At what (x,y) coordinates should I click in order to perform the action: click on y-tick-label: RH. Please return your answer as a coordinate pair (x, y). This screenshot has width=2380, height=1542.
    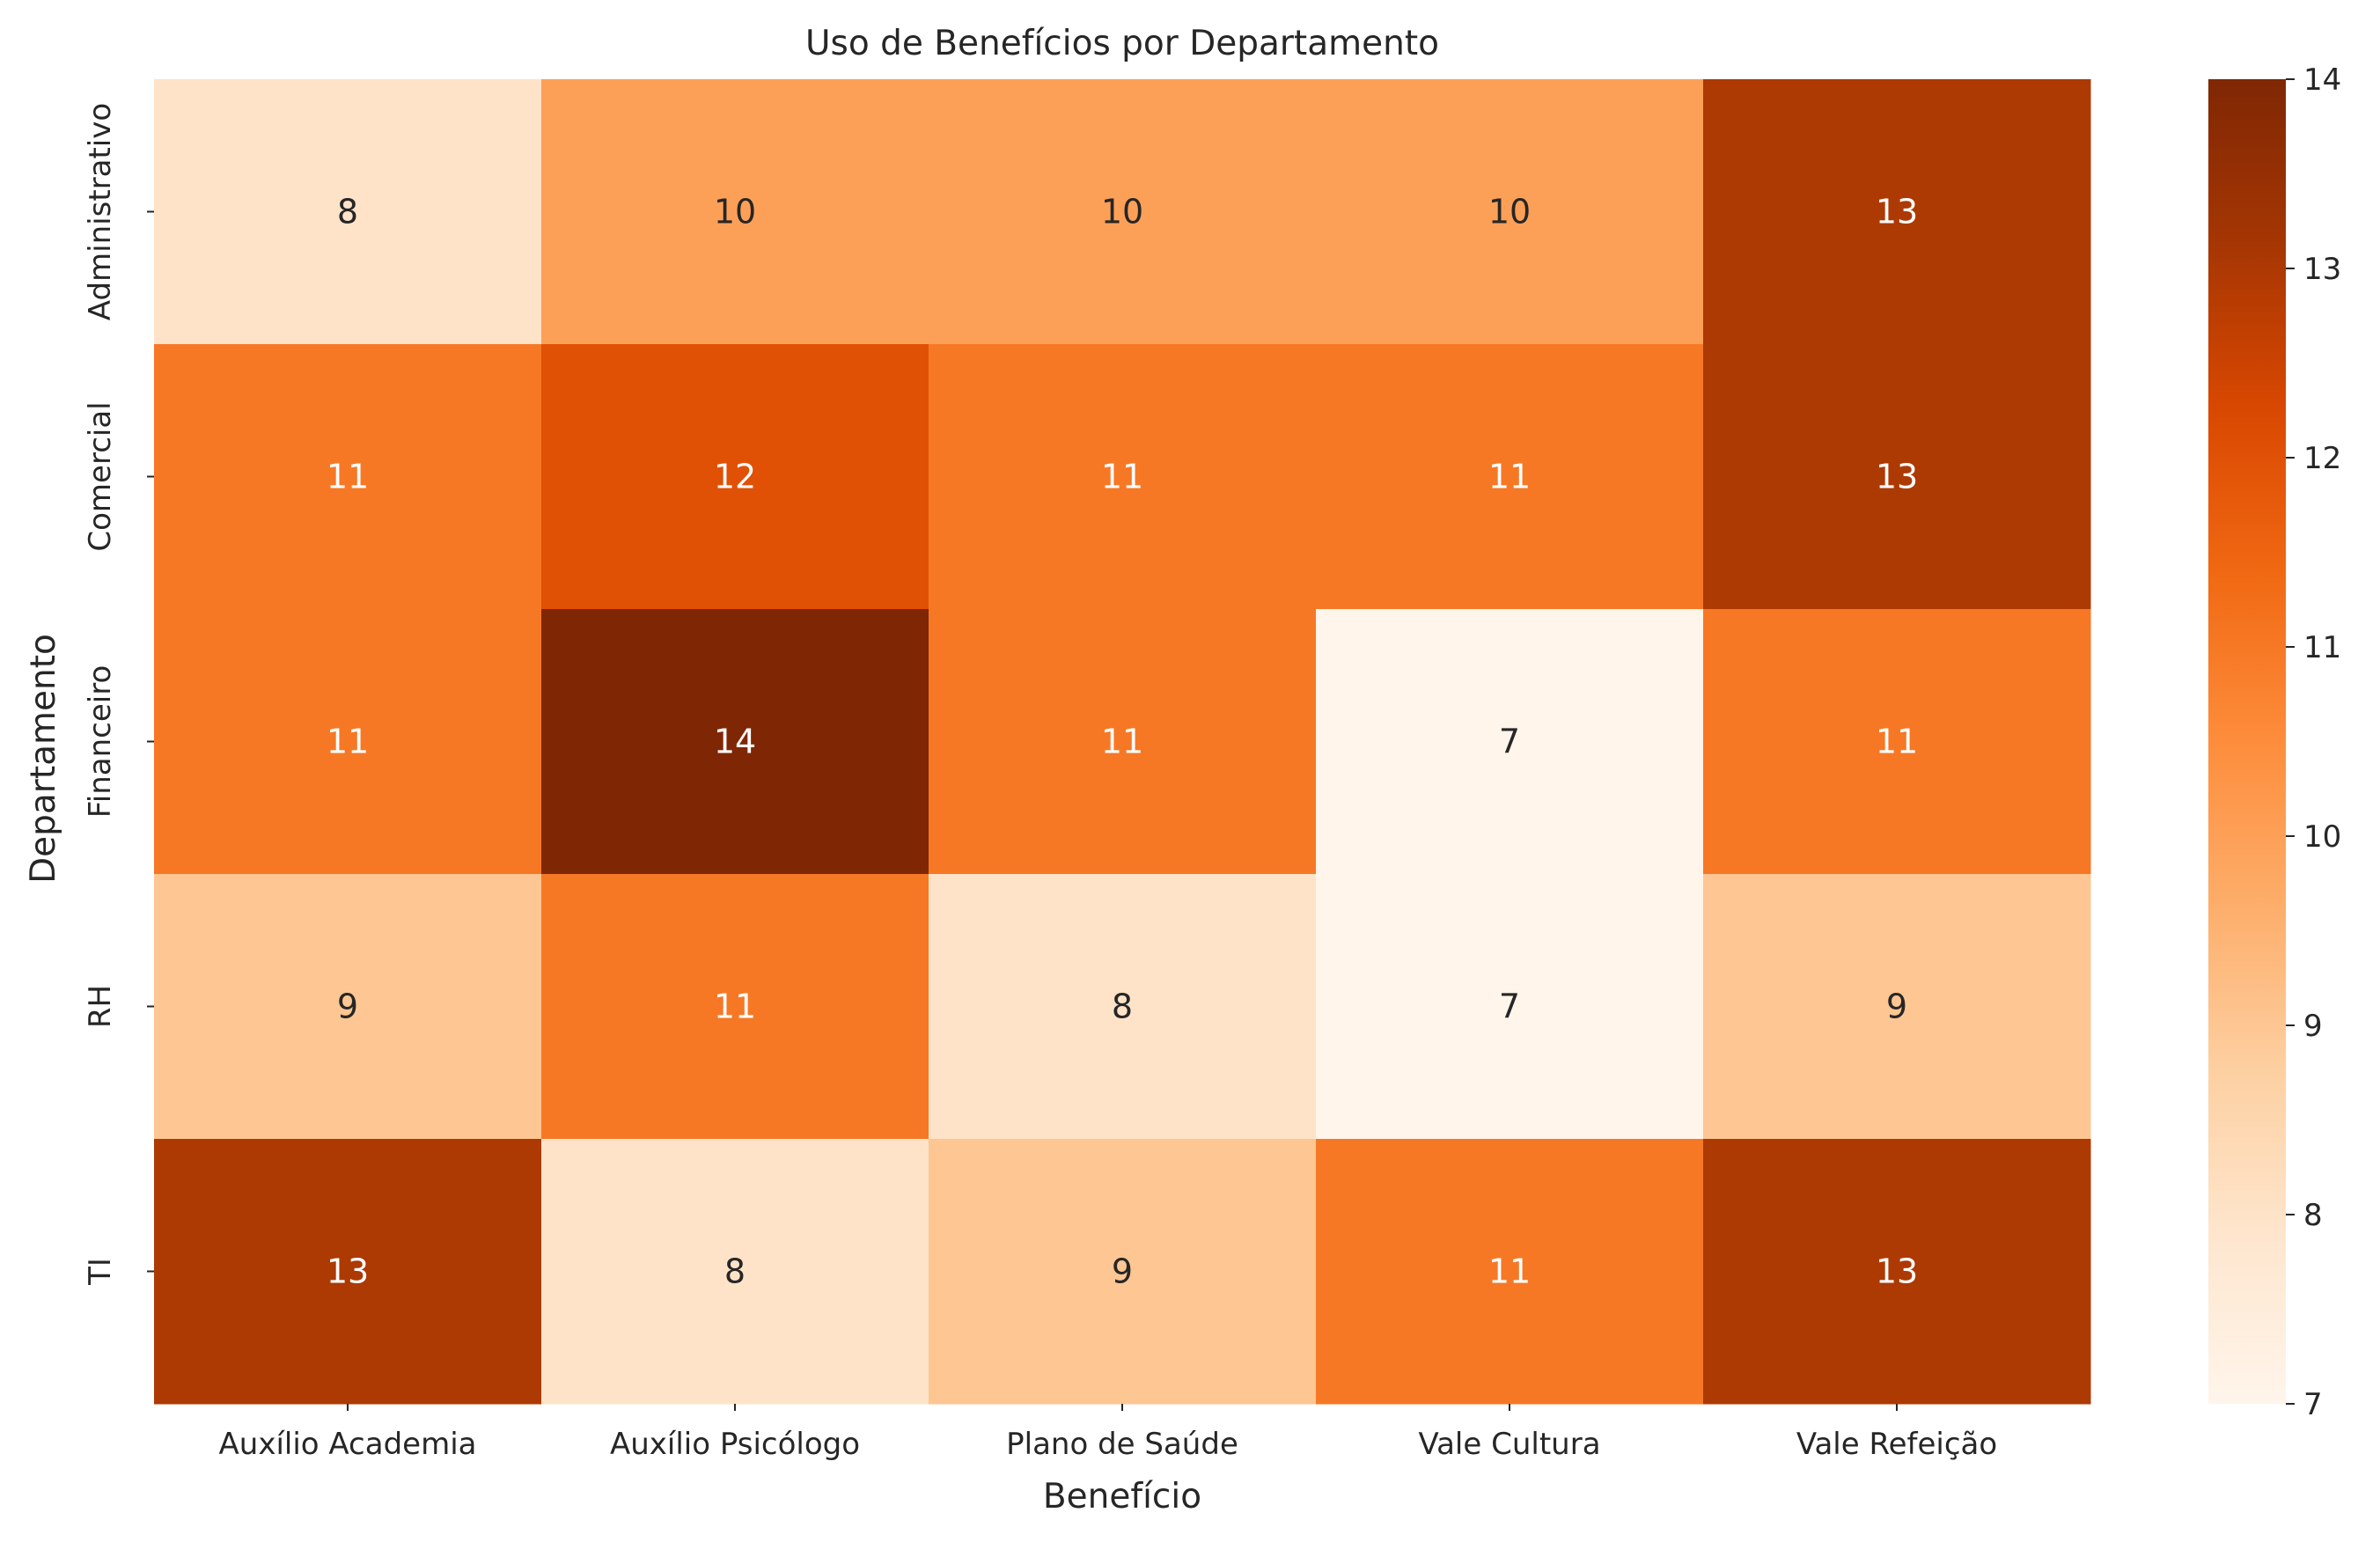
    Looking at the image, I should click on (100, 1006).